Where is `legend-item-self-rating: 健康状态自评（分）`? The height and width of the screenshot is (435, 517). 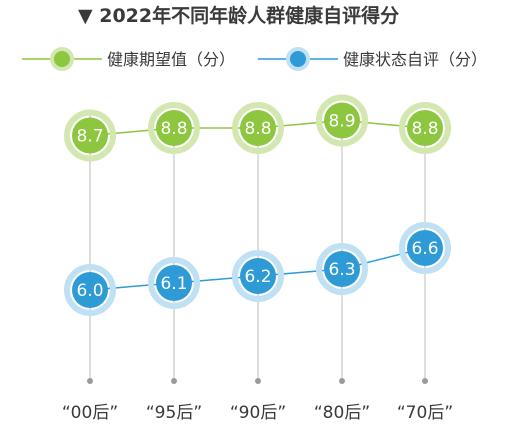
legend-item-self-rating: 健康状态自评（分） is located at coordinates (372, 59).